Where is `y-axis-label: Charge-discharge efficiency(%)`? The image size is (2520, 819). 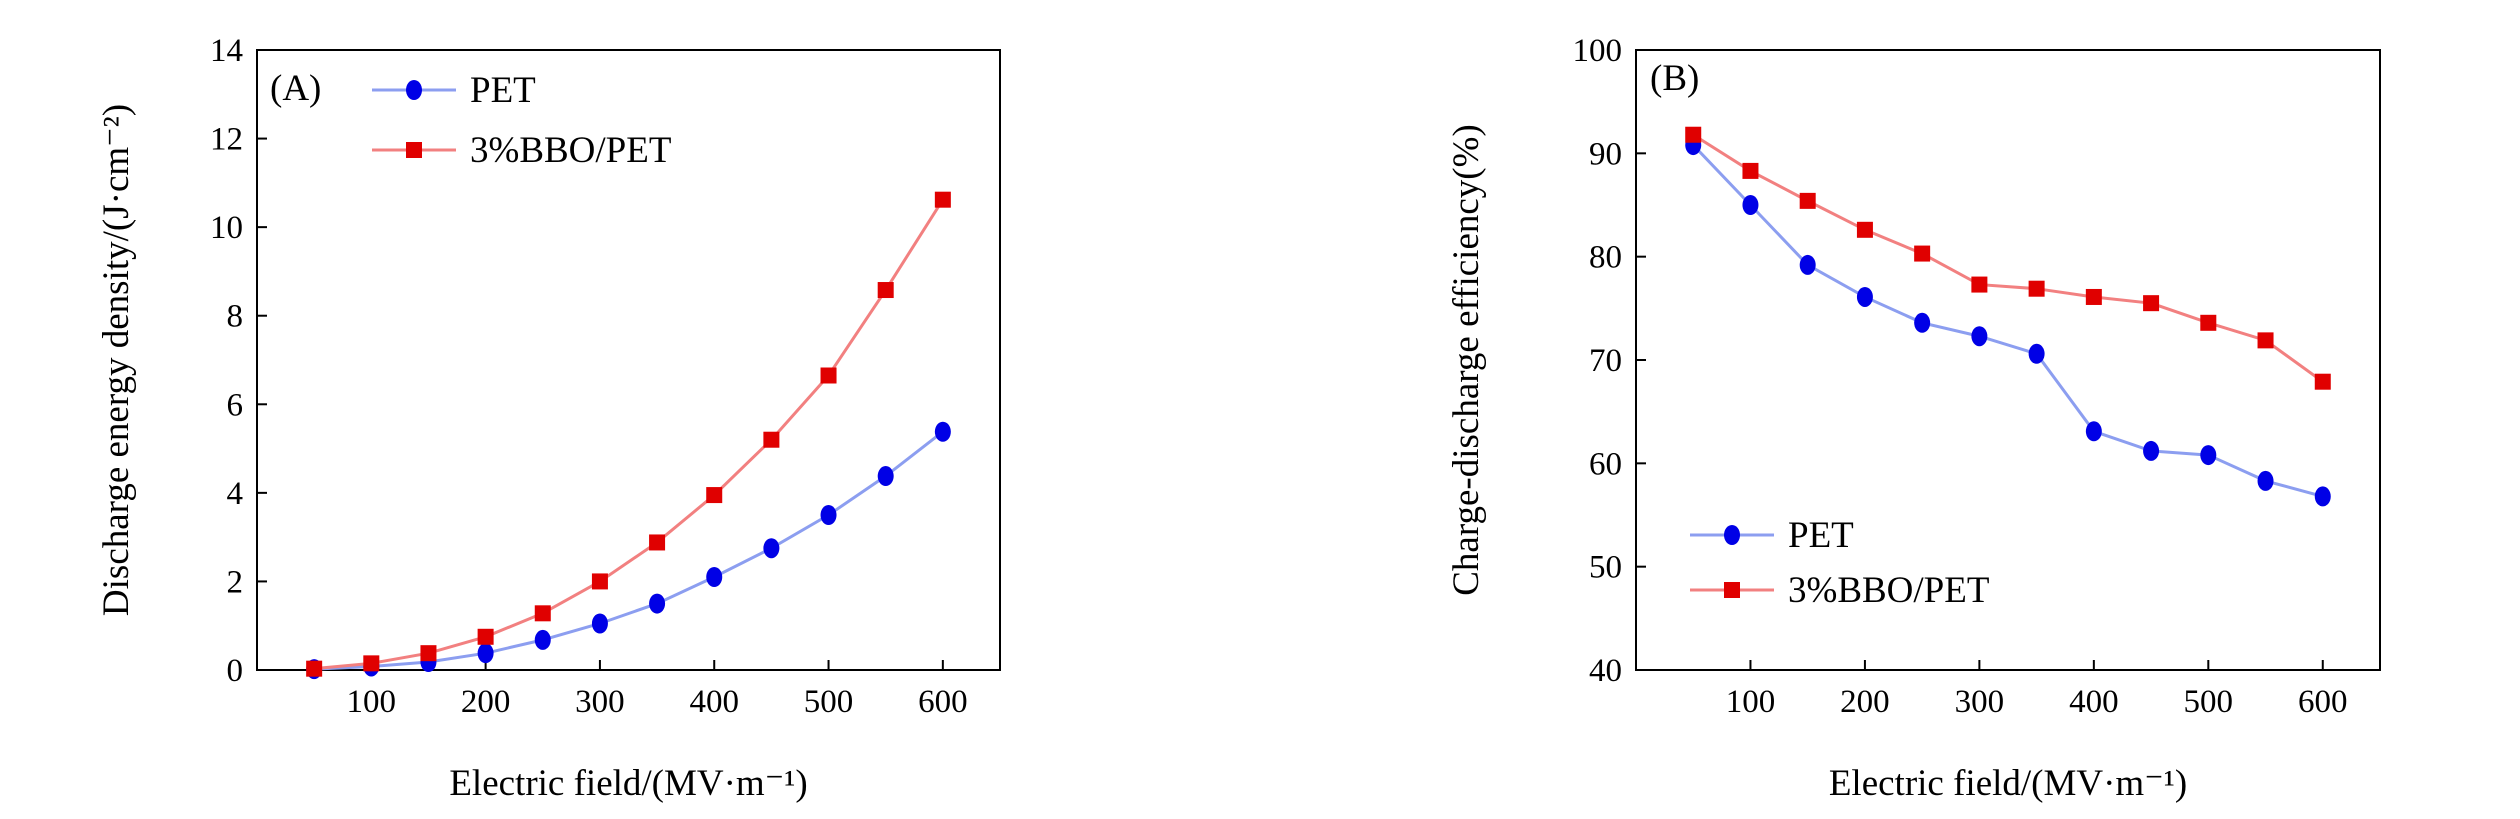
y-axis-label: Charge-discharge efficiency(%) is located at coordinates (1466, 360).